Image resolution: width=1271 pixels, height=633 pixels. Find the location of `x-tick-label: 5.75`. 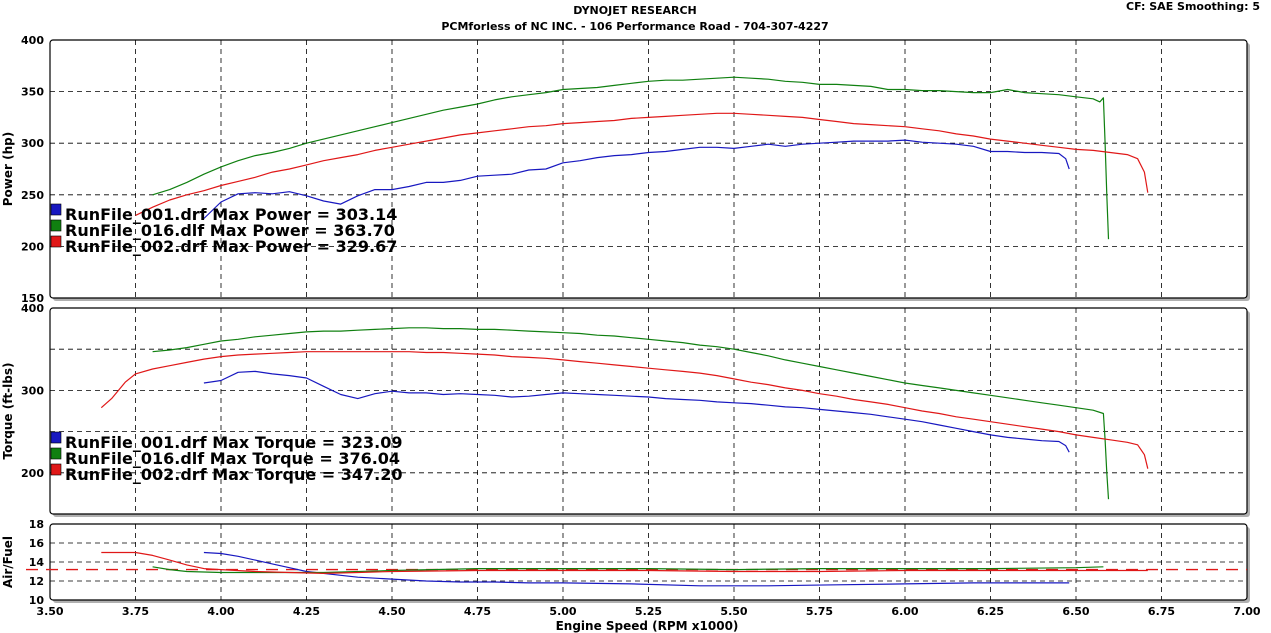

x-tick-label: 5.75 is located at coordinates (819, 611).